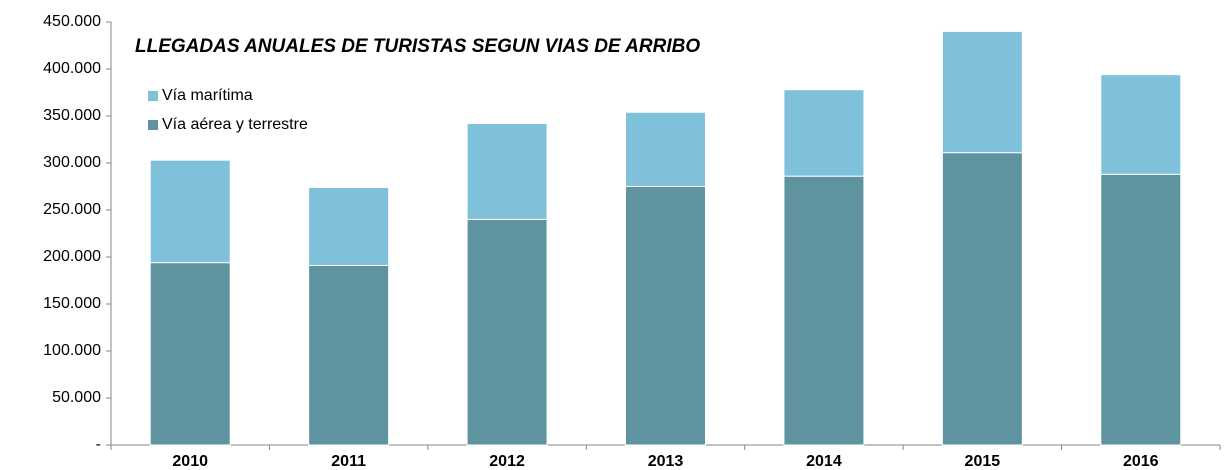 The image size is (1226, 470). Describe the element at coordinates (72, 303) in the screenshot. I see `y-tick-label: 150.000` at that location.